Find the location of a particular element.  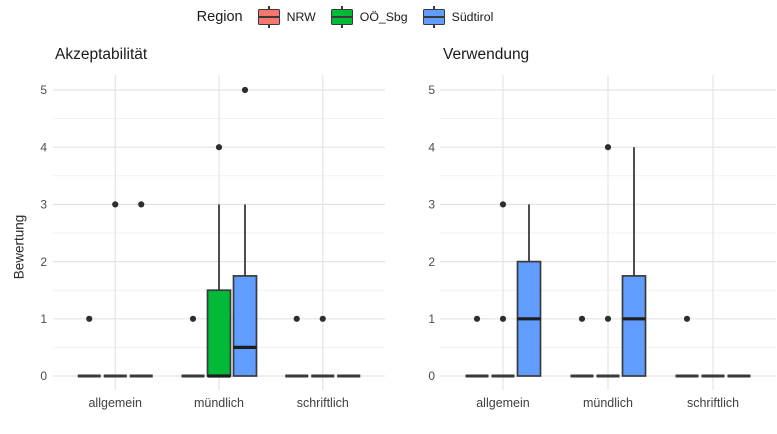

legend-item-suedtirol: Südtirol is located at coordinates (458, 17).